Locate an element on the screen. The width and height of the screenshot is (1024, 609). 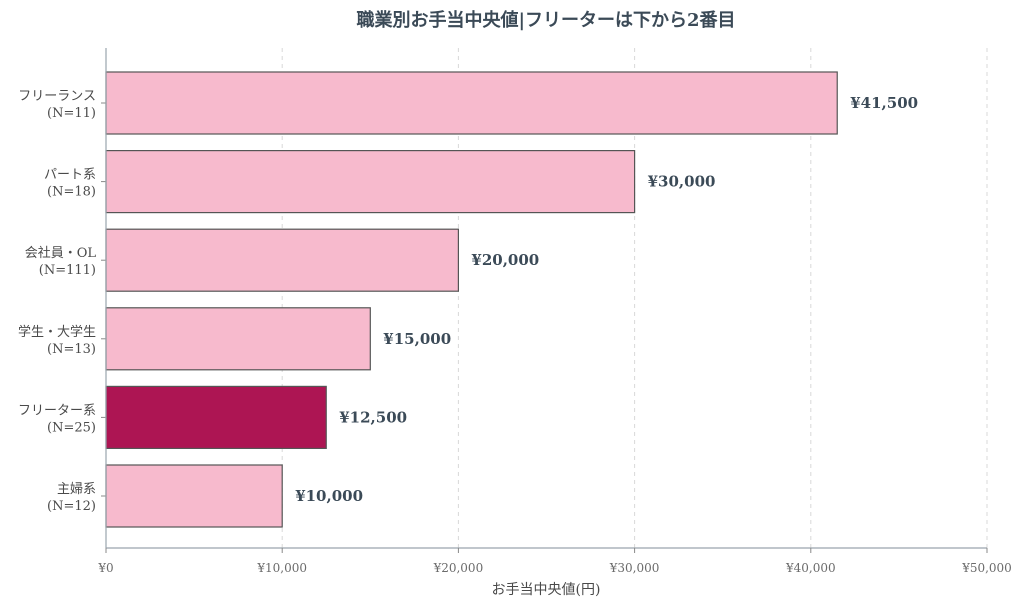
bar-value-label: ¥15,000 is located at coordinates (417, 339).